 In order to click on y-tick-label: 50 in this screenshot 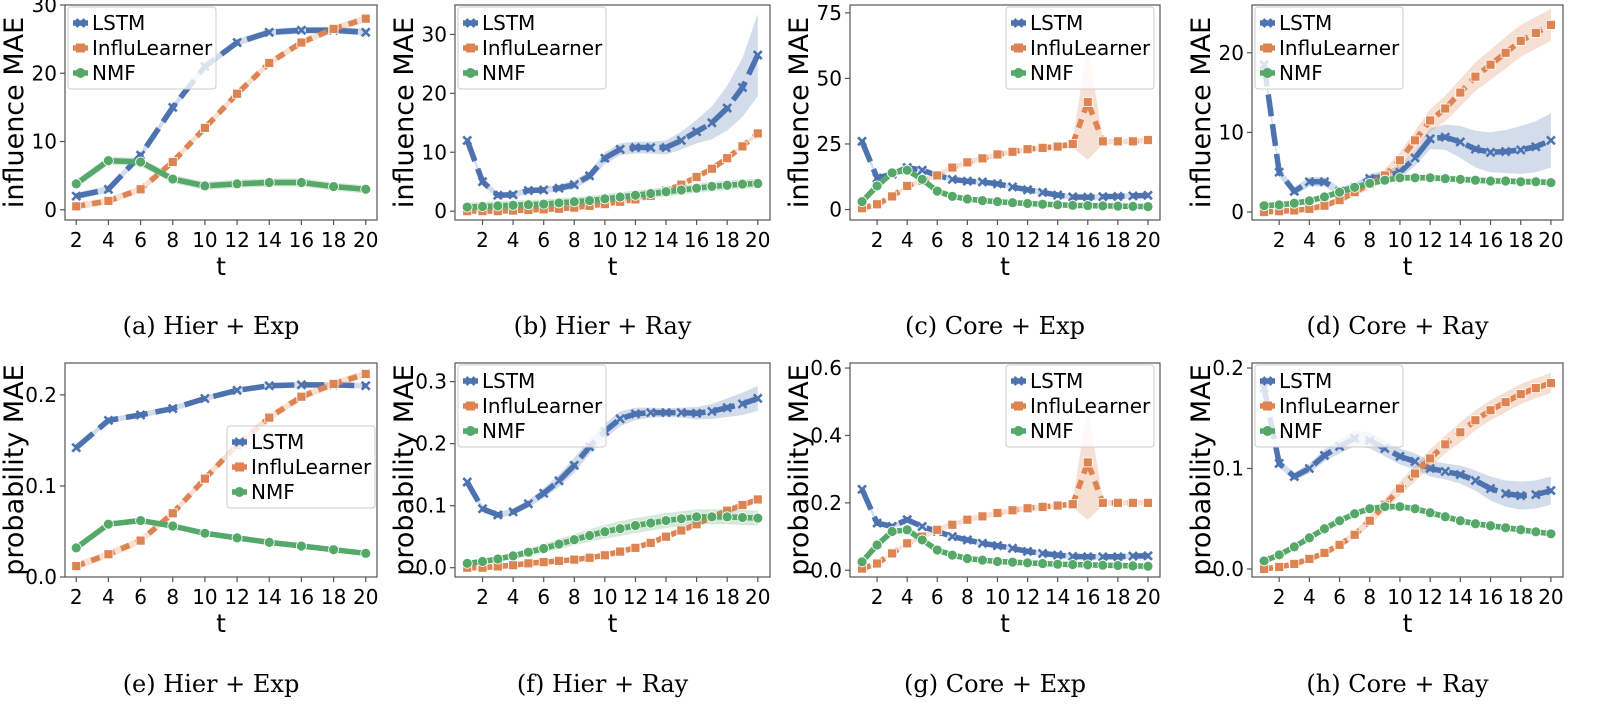, I will do `click(829, 78)`.